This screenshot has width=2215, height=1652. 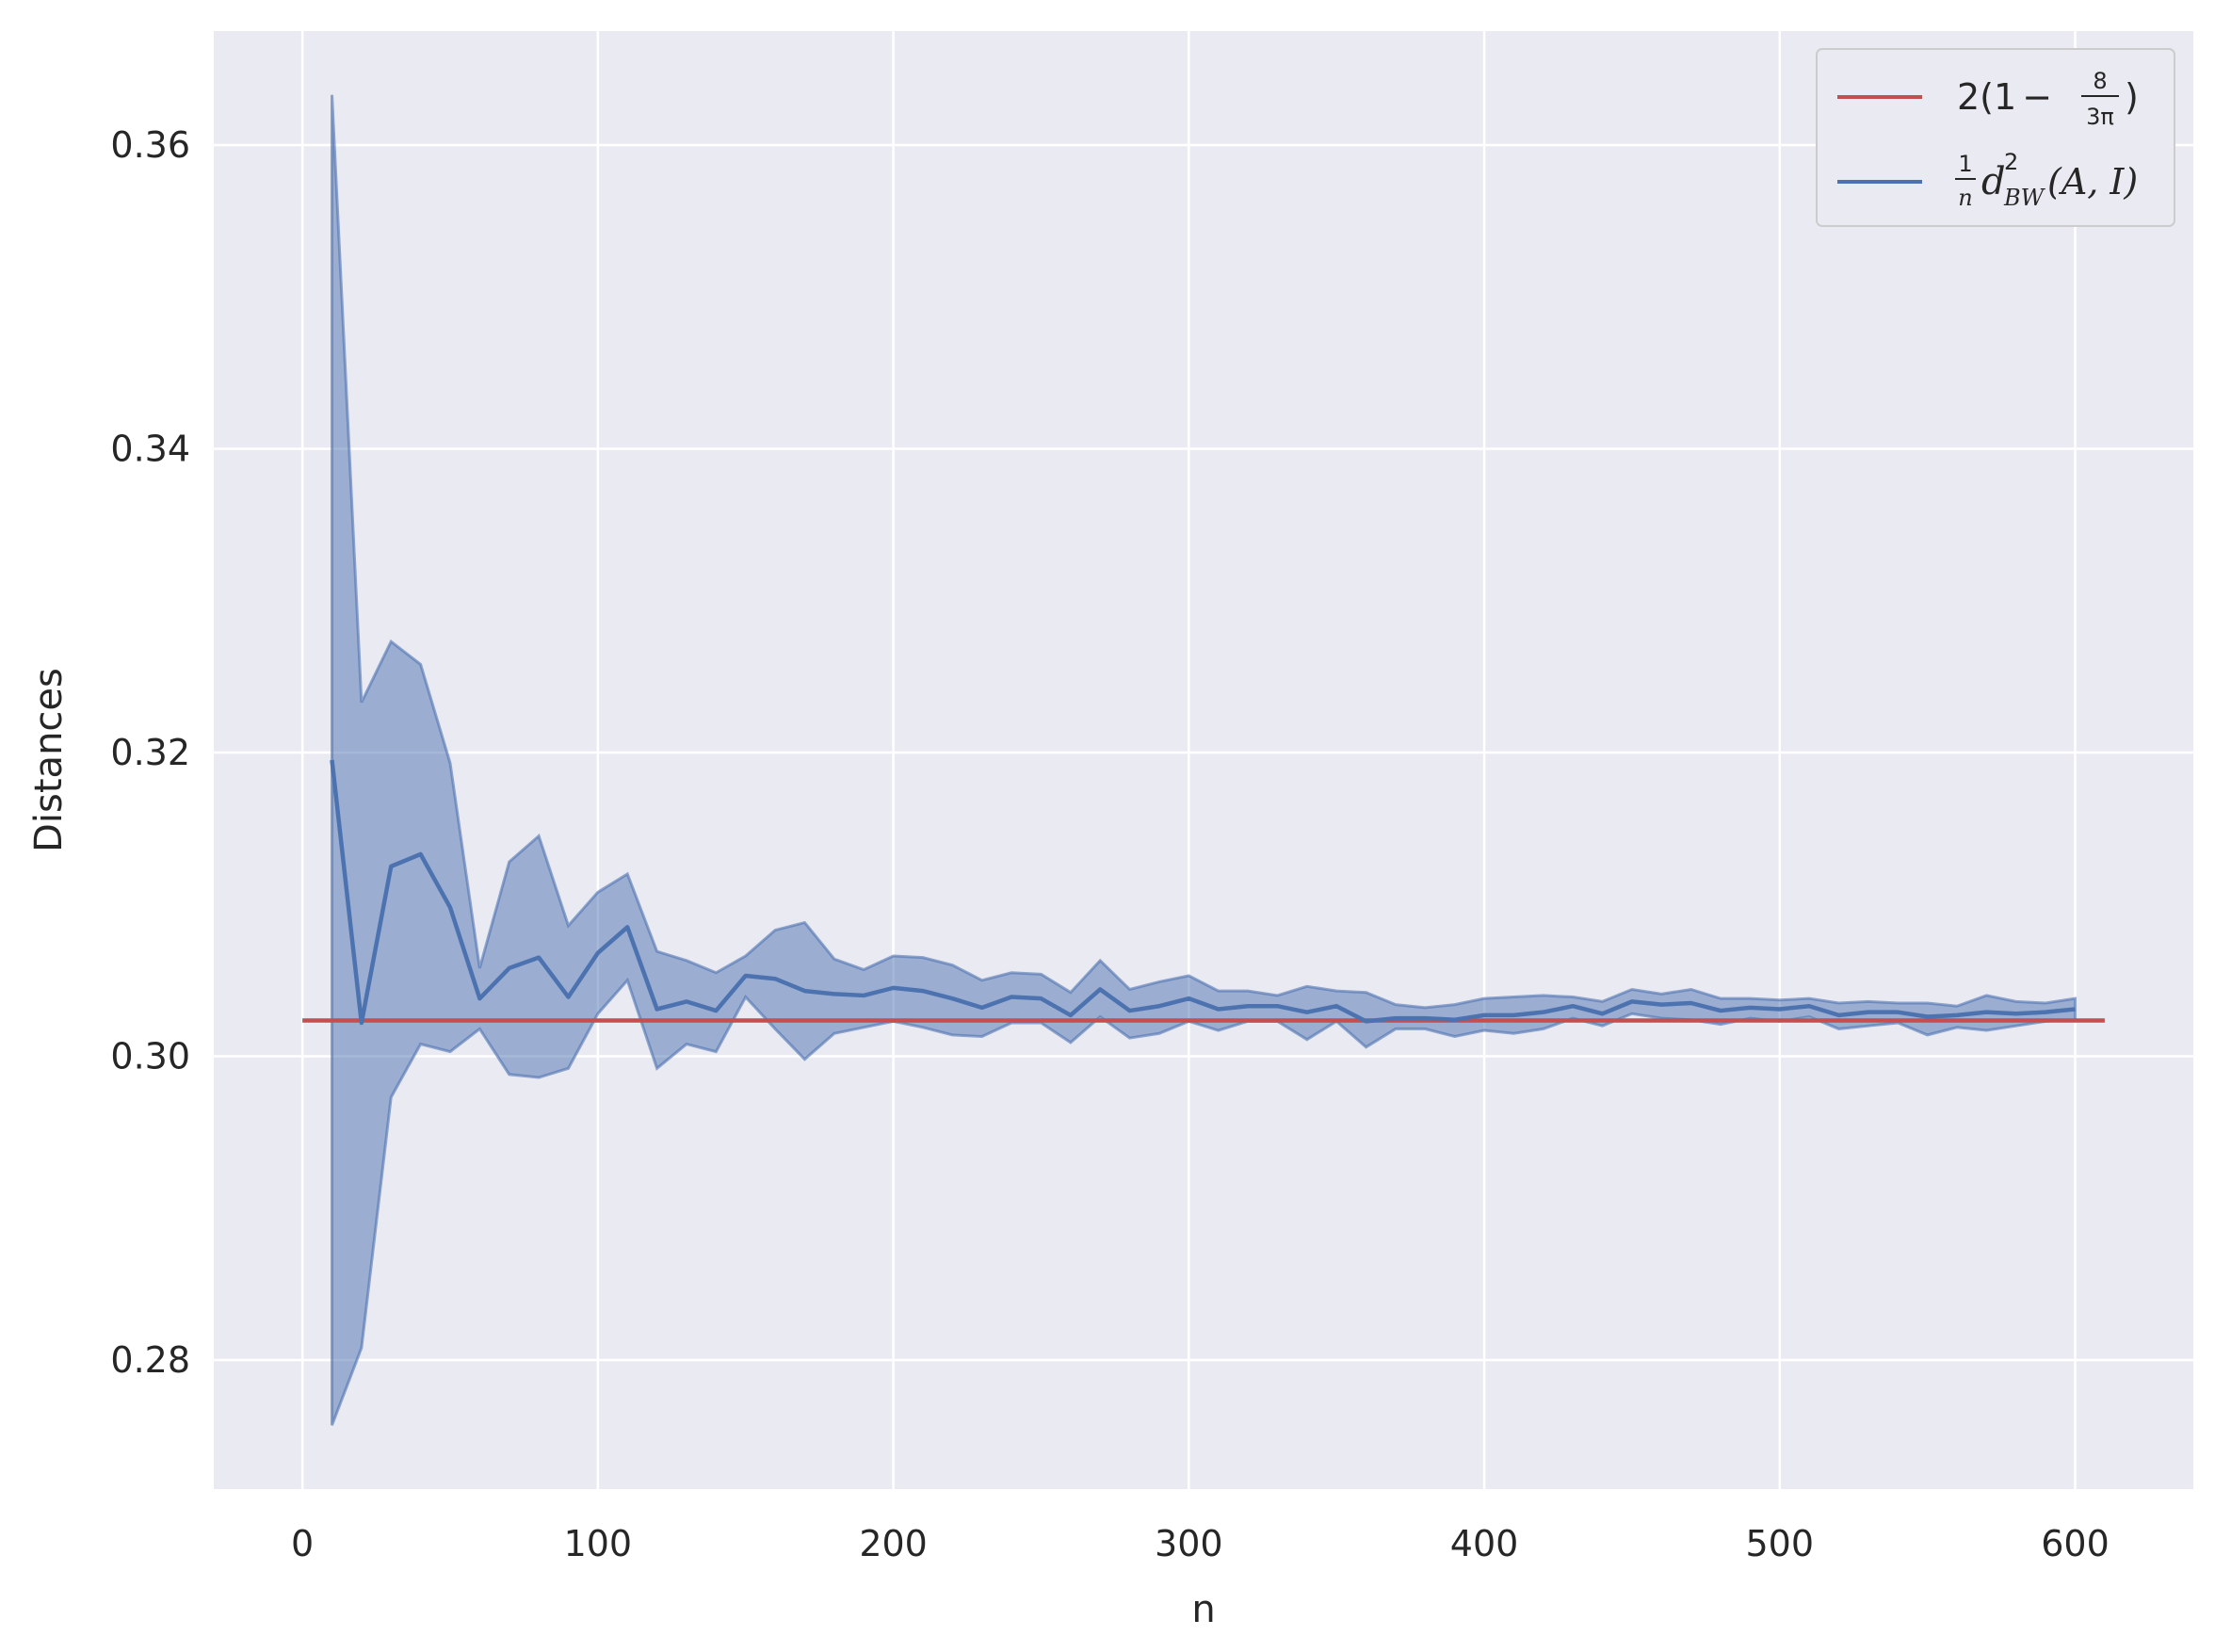 I want to click on y-tick-labels: 0.28 0.30 0.32 0.34 0.36, so click(x=150, y=752).